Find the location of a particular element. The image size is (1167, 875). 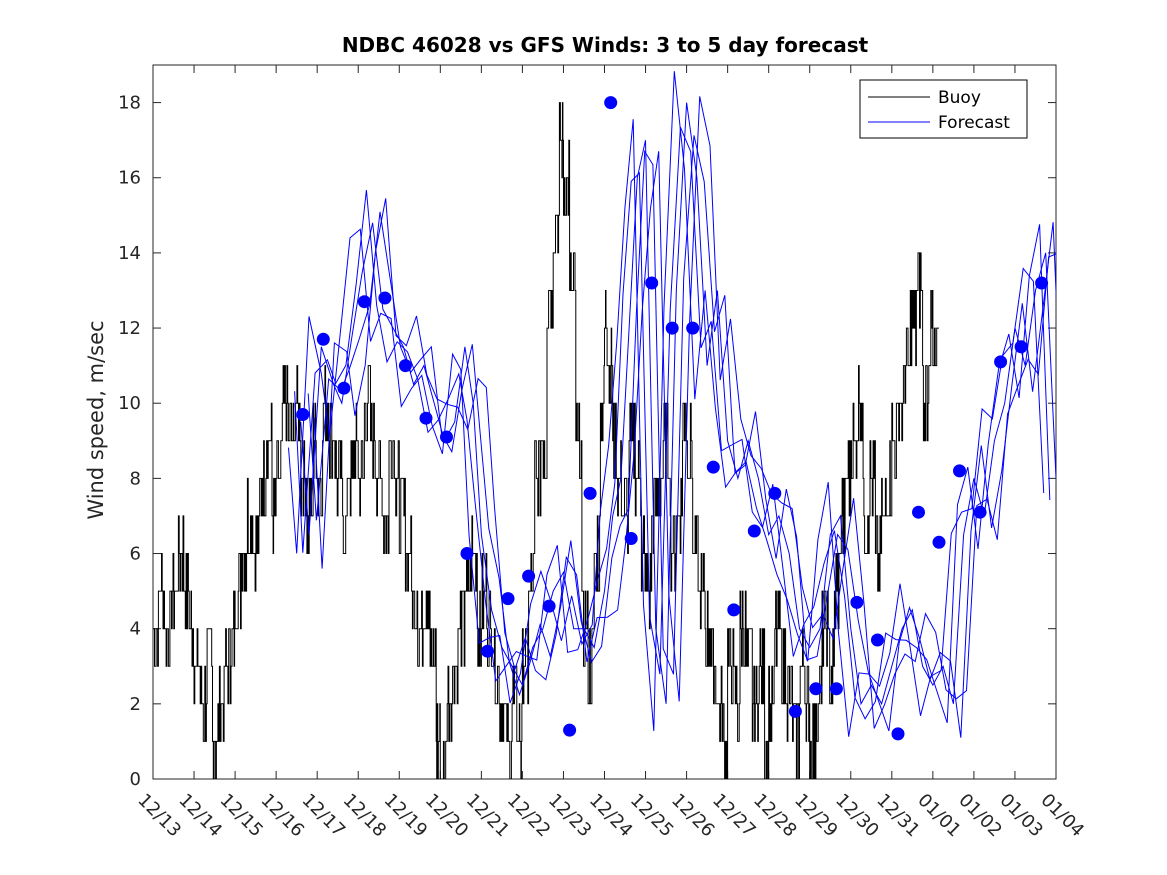

y-tick-label: 6 is located at coordinates (135, 554).